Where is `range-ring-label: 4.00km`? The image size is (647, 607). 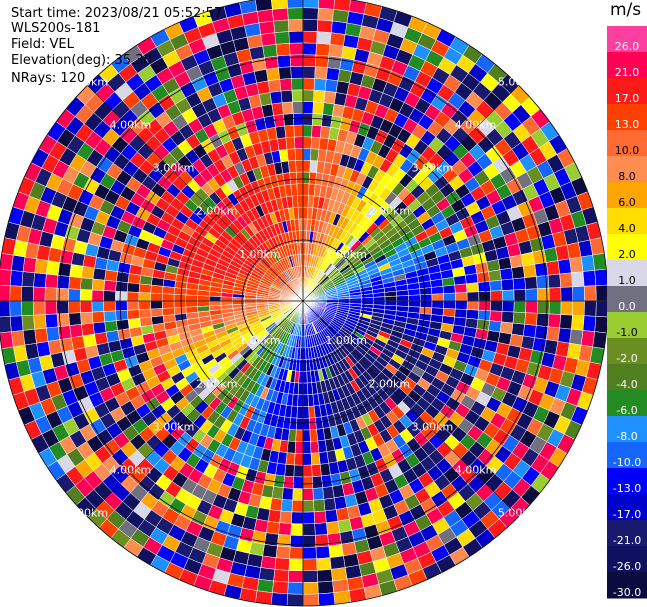 range-ring-label: 4.00km is located at coordinates (476, 124).